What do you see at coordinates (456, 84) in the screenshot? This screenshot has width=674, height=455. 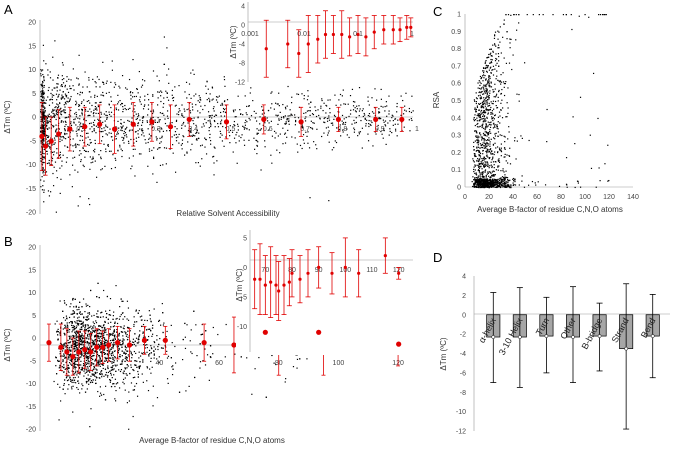 I see `panel-c-y-tick-label: 0.6` at bounding box center [456, 84].